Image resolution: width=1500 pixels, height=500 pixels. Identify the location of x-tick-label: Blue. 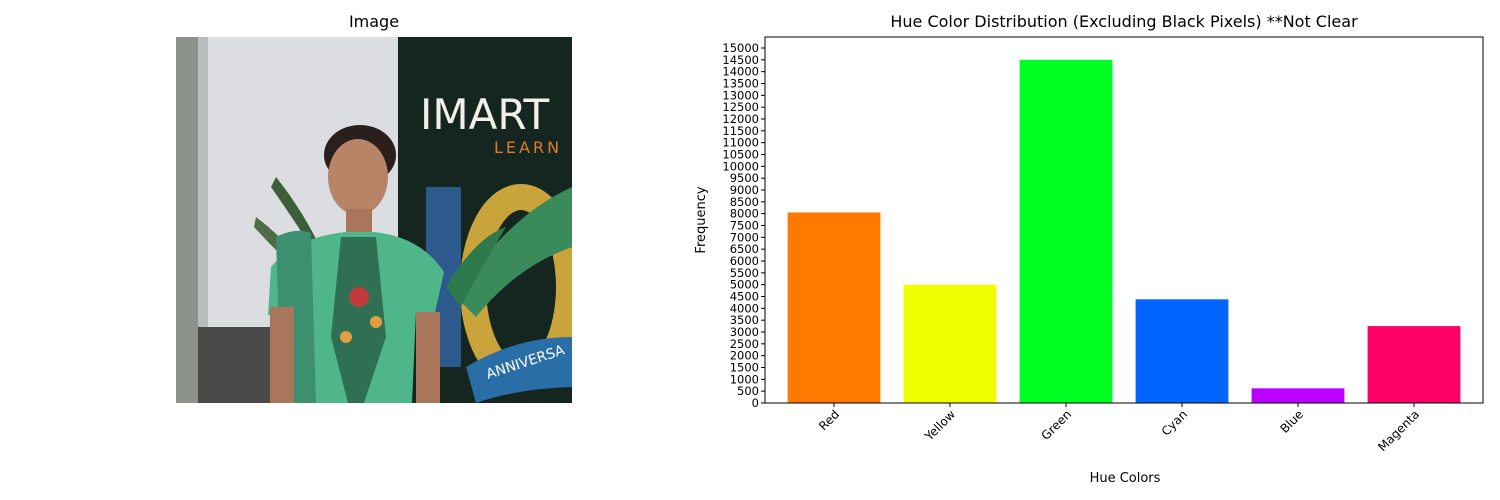
(1291, 421).